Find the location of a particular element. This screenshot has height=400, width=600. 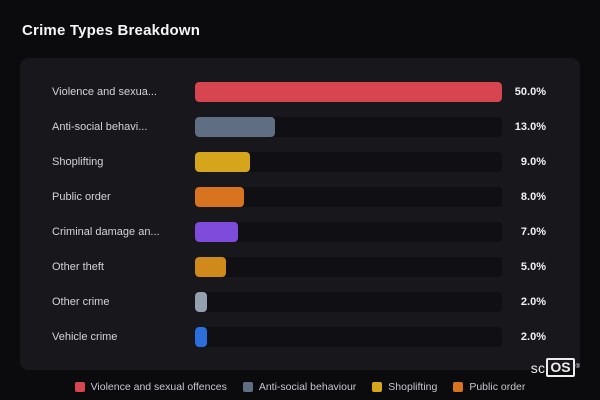

registered-trademark-icon: ® is located at coordinates (577, 366).